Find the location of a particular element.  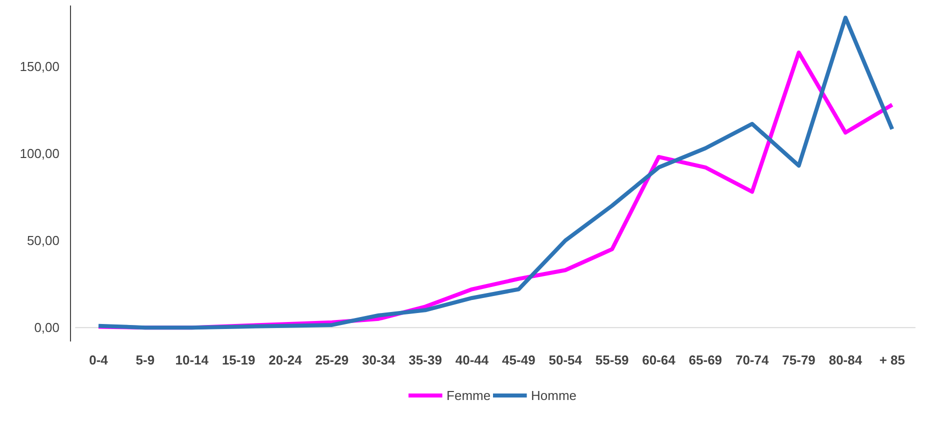

x-tick-label: 60-64 is located at coordinates (659, 360).